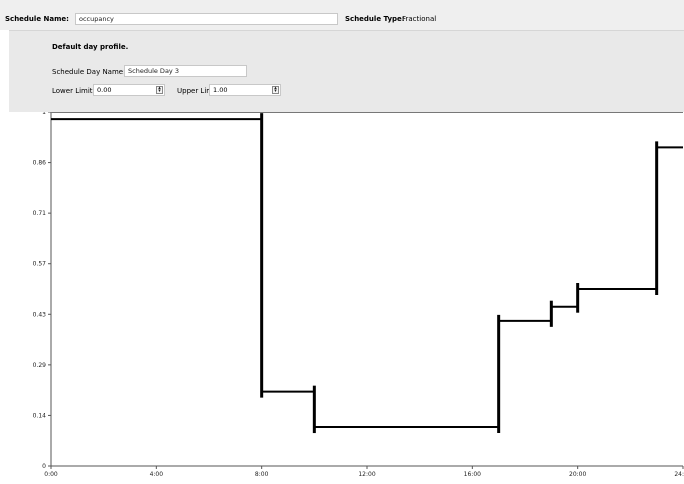 This screenshot has width=684, height=484. What do you see at coordinates (129, 90) in the screenshot?
I see `lower-limit-spinbox: 0.00 ▴ ▾` at bounding box center [129, 90].